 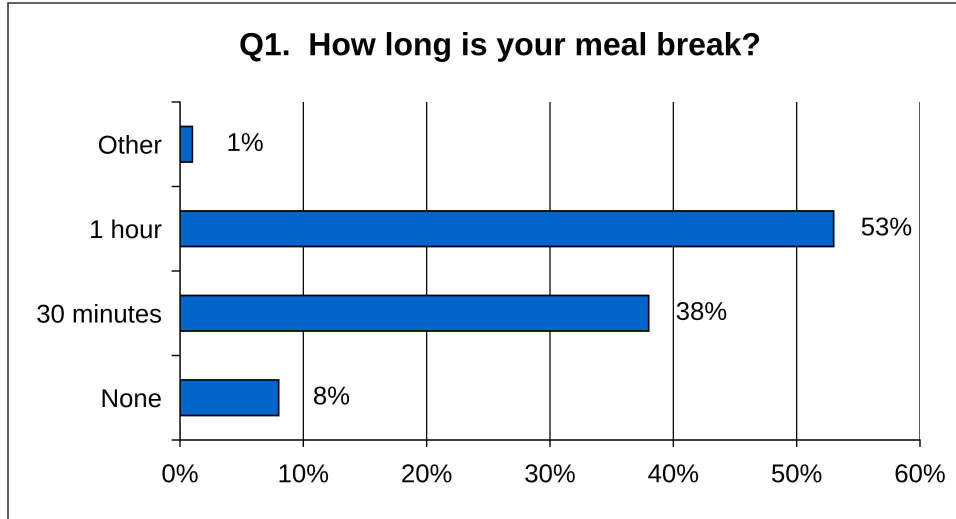 What do you see at coordinates (920, 473) in the screenshot?
I see `x-tick-label: 60%` at bounding box center [920, 473].